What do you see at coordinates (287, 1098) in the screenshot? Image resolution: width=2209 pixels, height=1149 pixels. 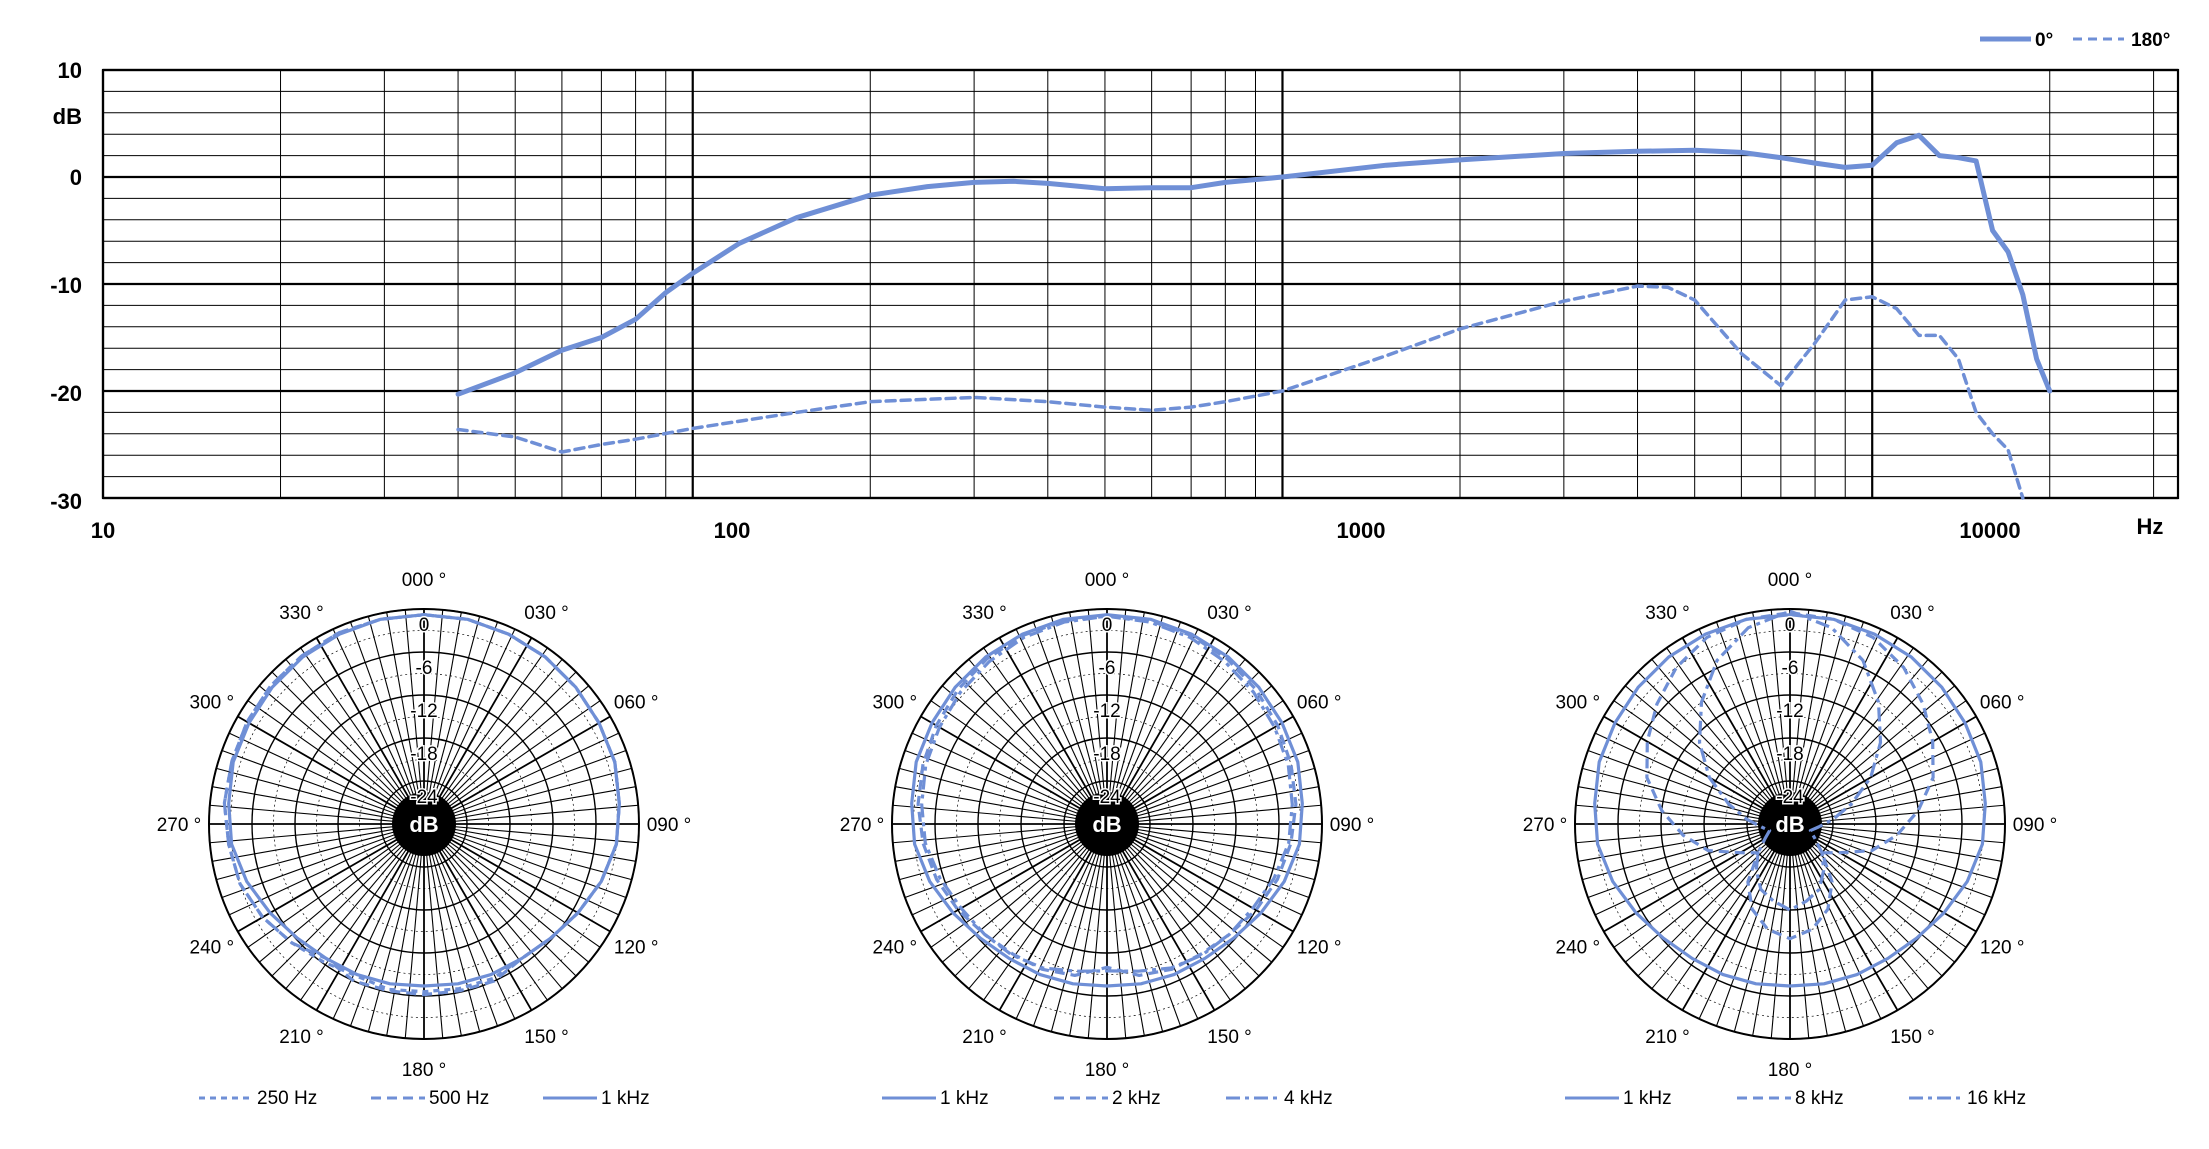 I see `legend-label: 250 Hz` at bounding box center [287, 1098].